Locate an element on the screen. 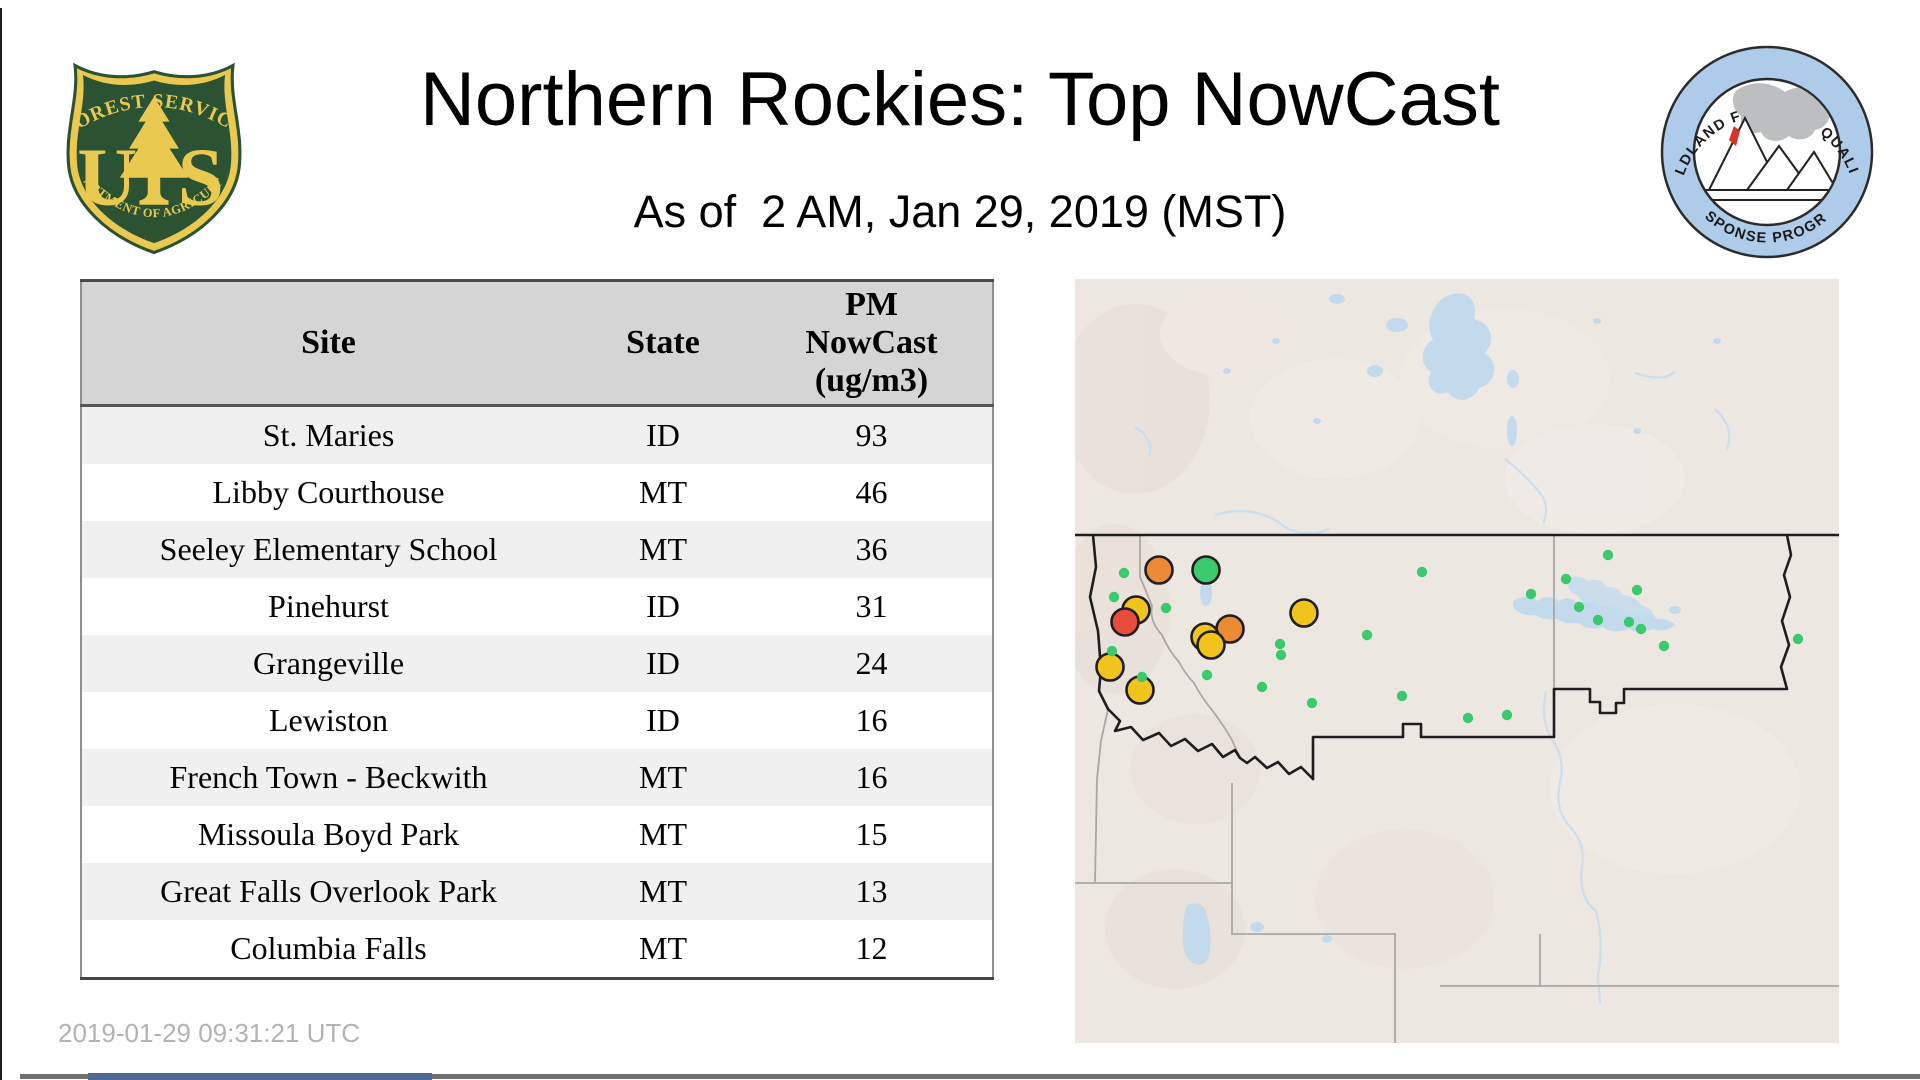 This screenshot has width=1920, height=1080. col-header-pm-line1: PM is located at coordinates (871, 304).